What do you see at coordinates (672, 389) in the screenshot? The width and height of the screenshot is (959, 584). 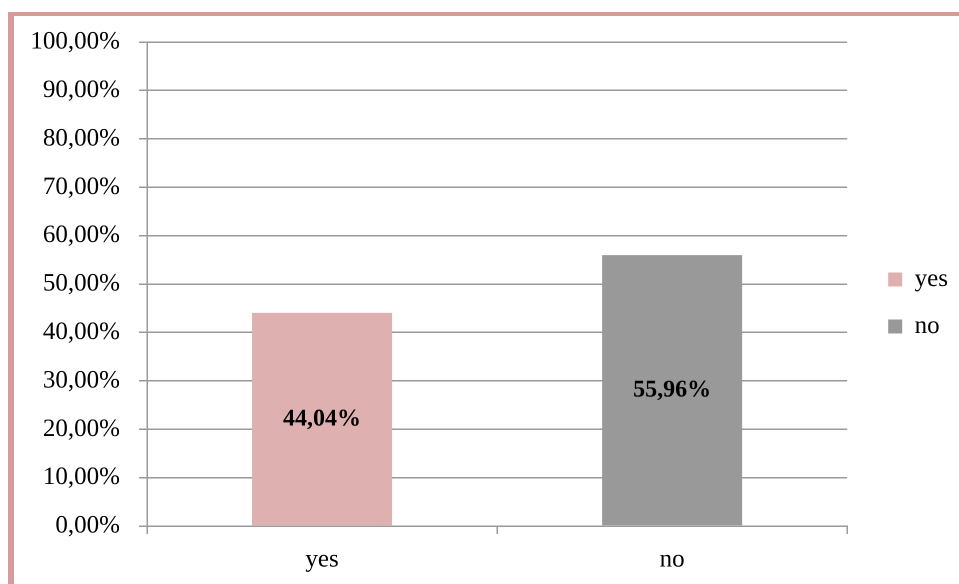 I see `data-label: 55,96%` at bounding box center [672, 389].